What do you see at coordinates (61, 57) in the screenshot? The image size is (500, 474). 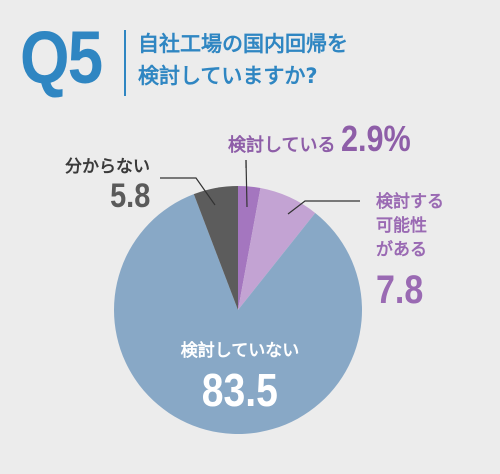 I see `question-number: Q5` at bounding box center [61, 57].